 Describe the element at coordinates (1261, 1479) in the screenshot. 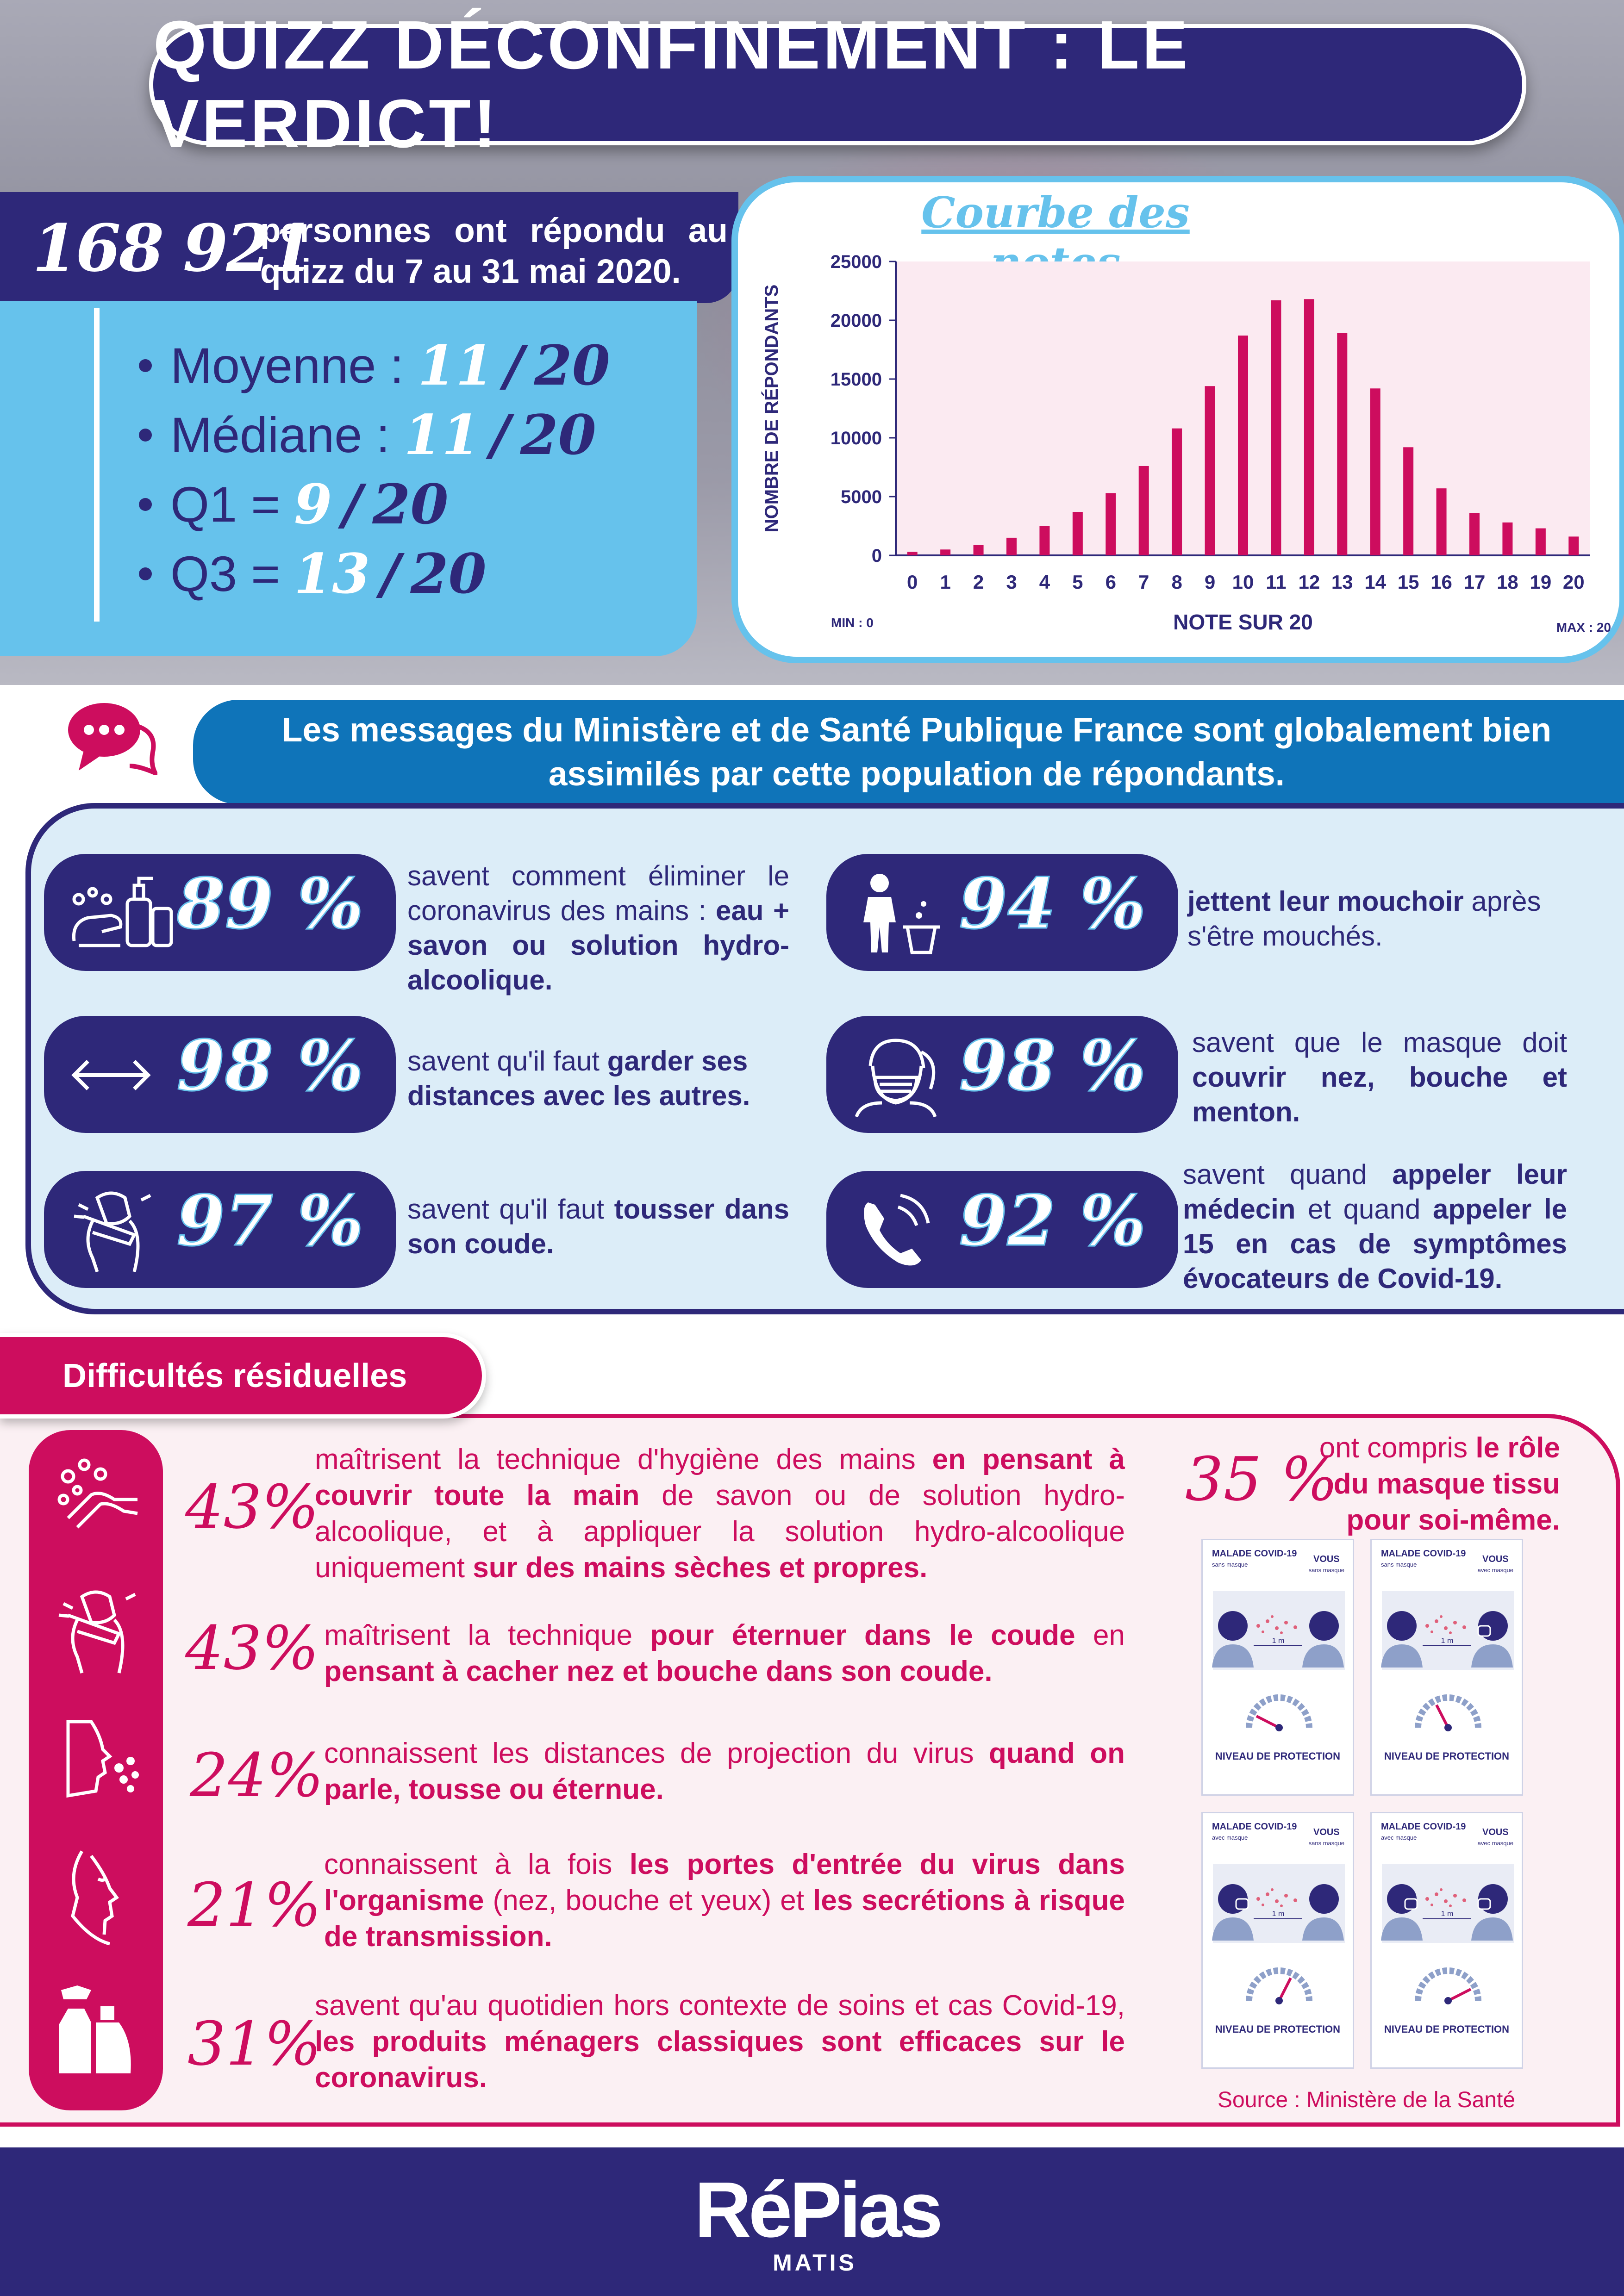

I see `mask-pct: 35 %` at that location.